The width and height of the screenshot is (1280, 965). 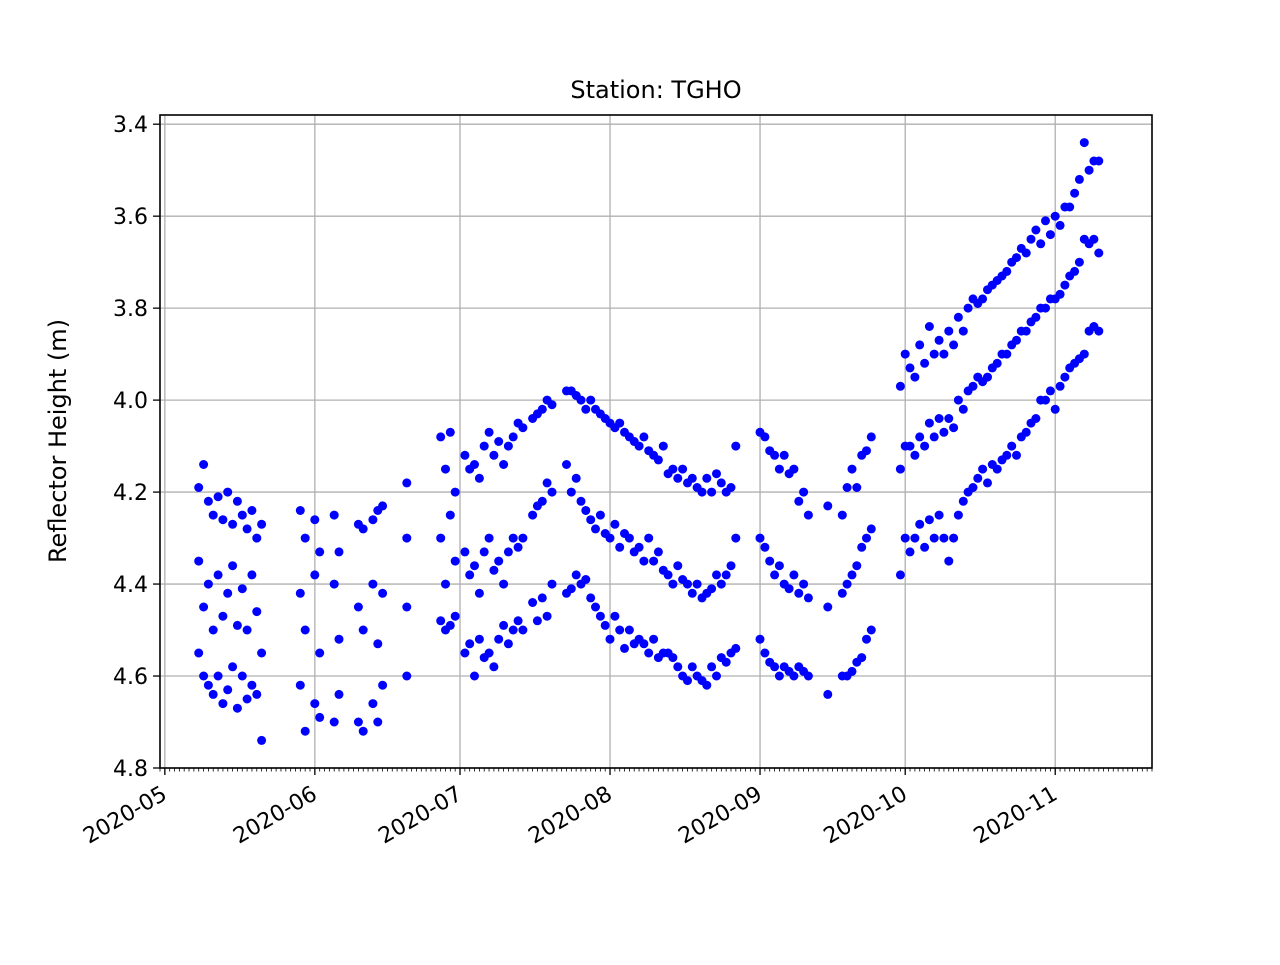 I want to click on y-tick-label: 3.6, so click(x=130, y=217).